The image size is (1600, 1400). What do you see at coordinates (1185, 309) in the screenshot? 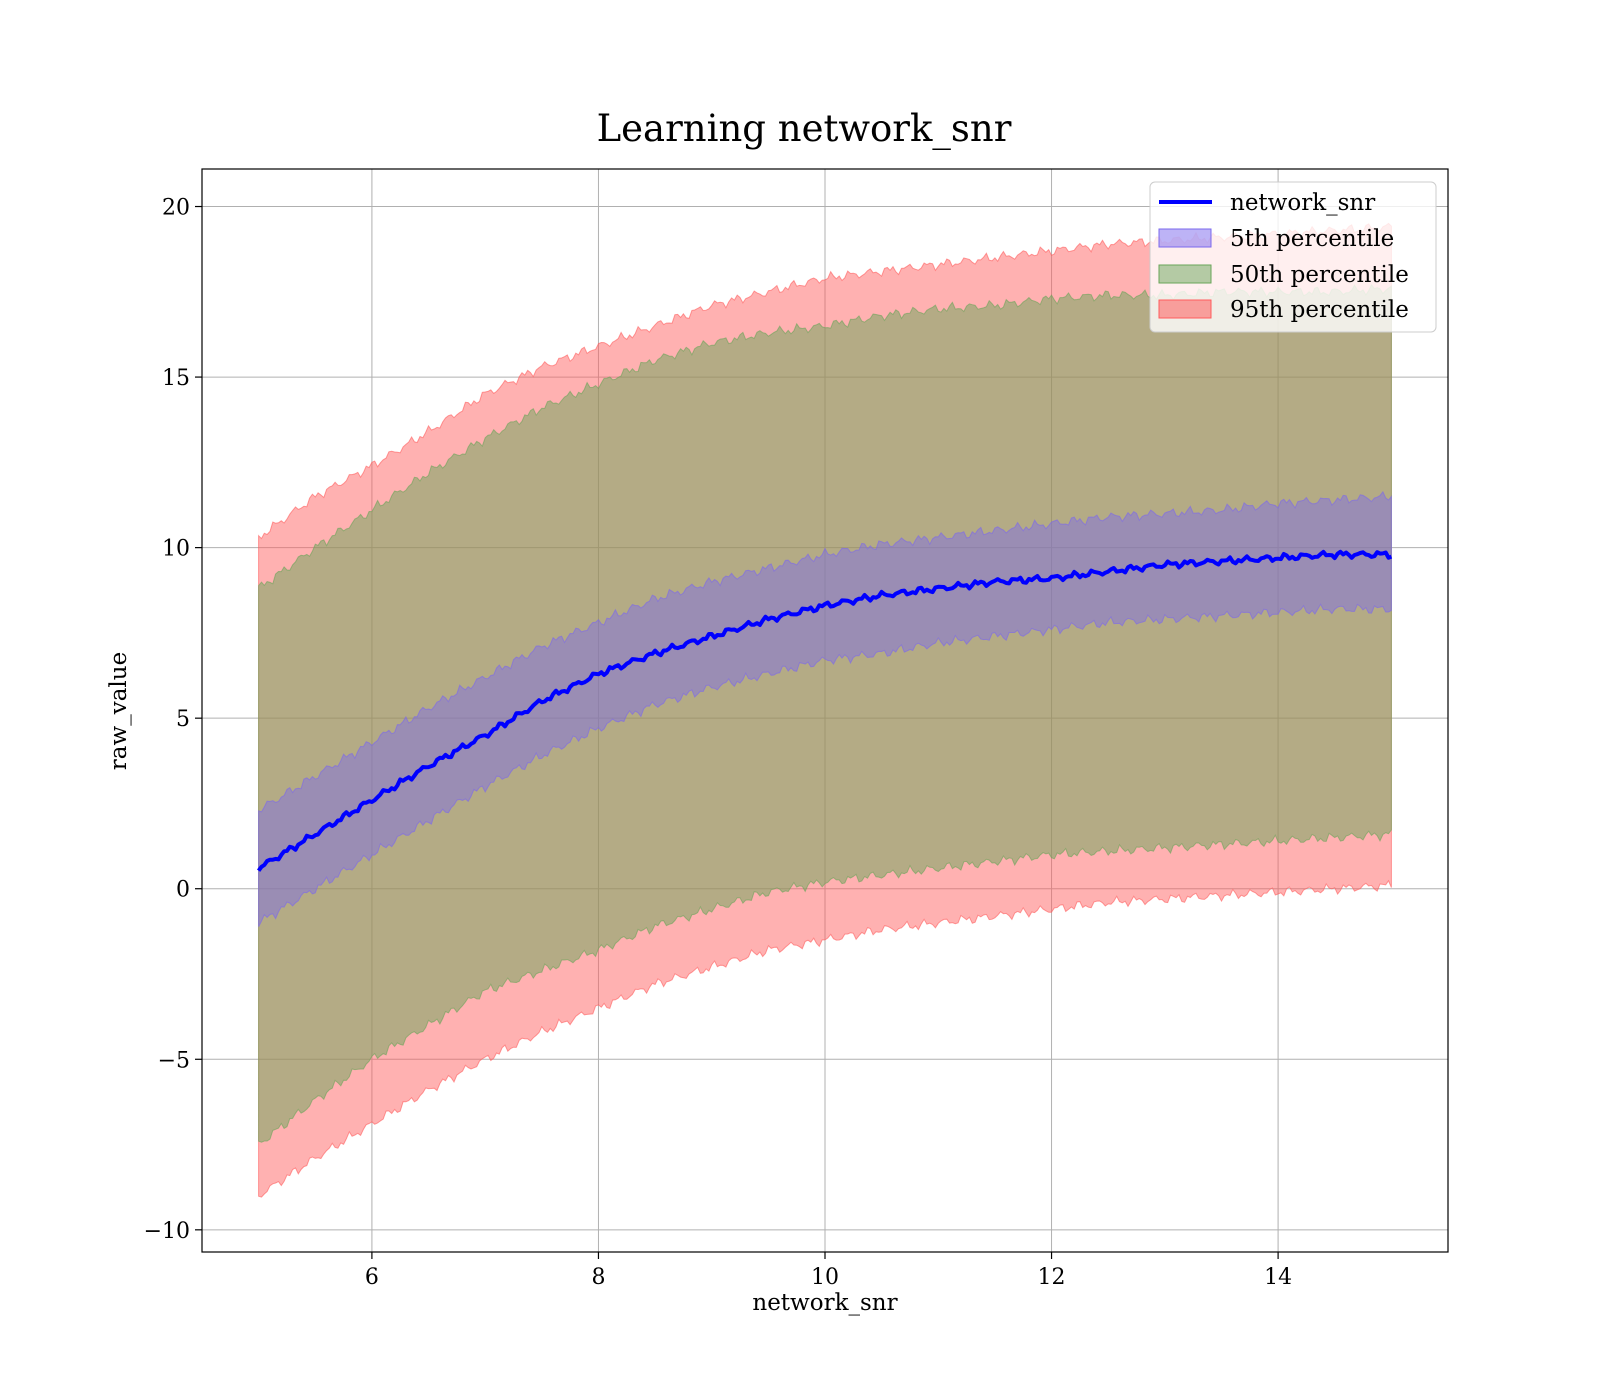
I see `legend-swatch-95th` at bounding box center [1185, 309].